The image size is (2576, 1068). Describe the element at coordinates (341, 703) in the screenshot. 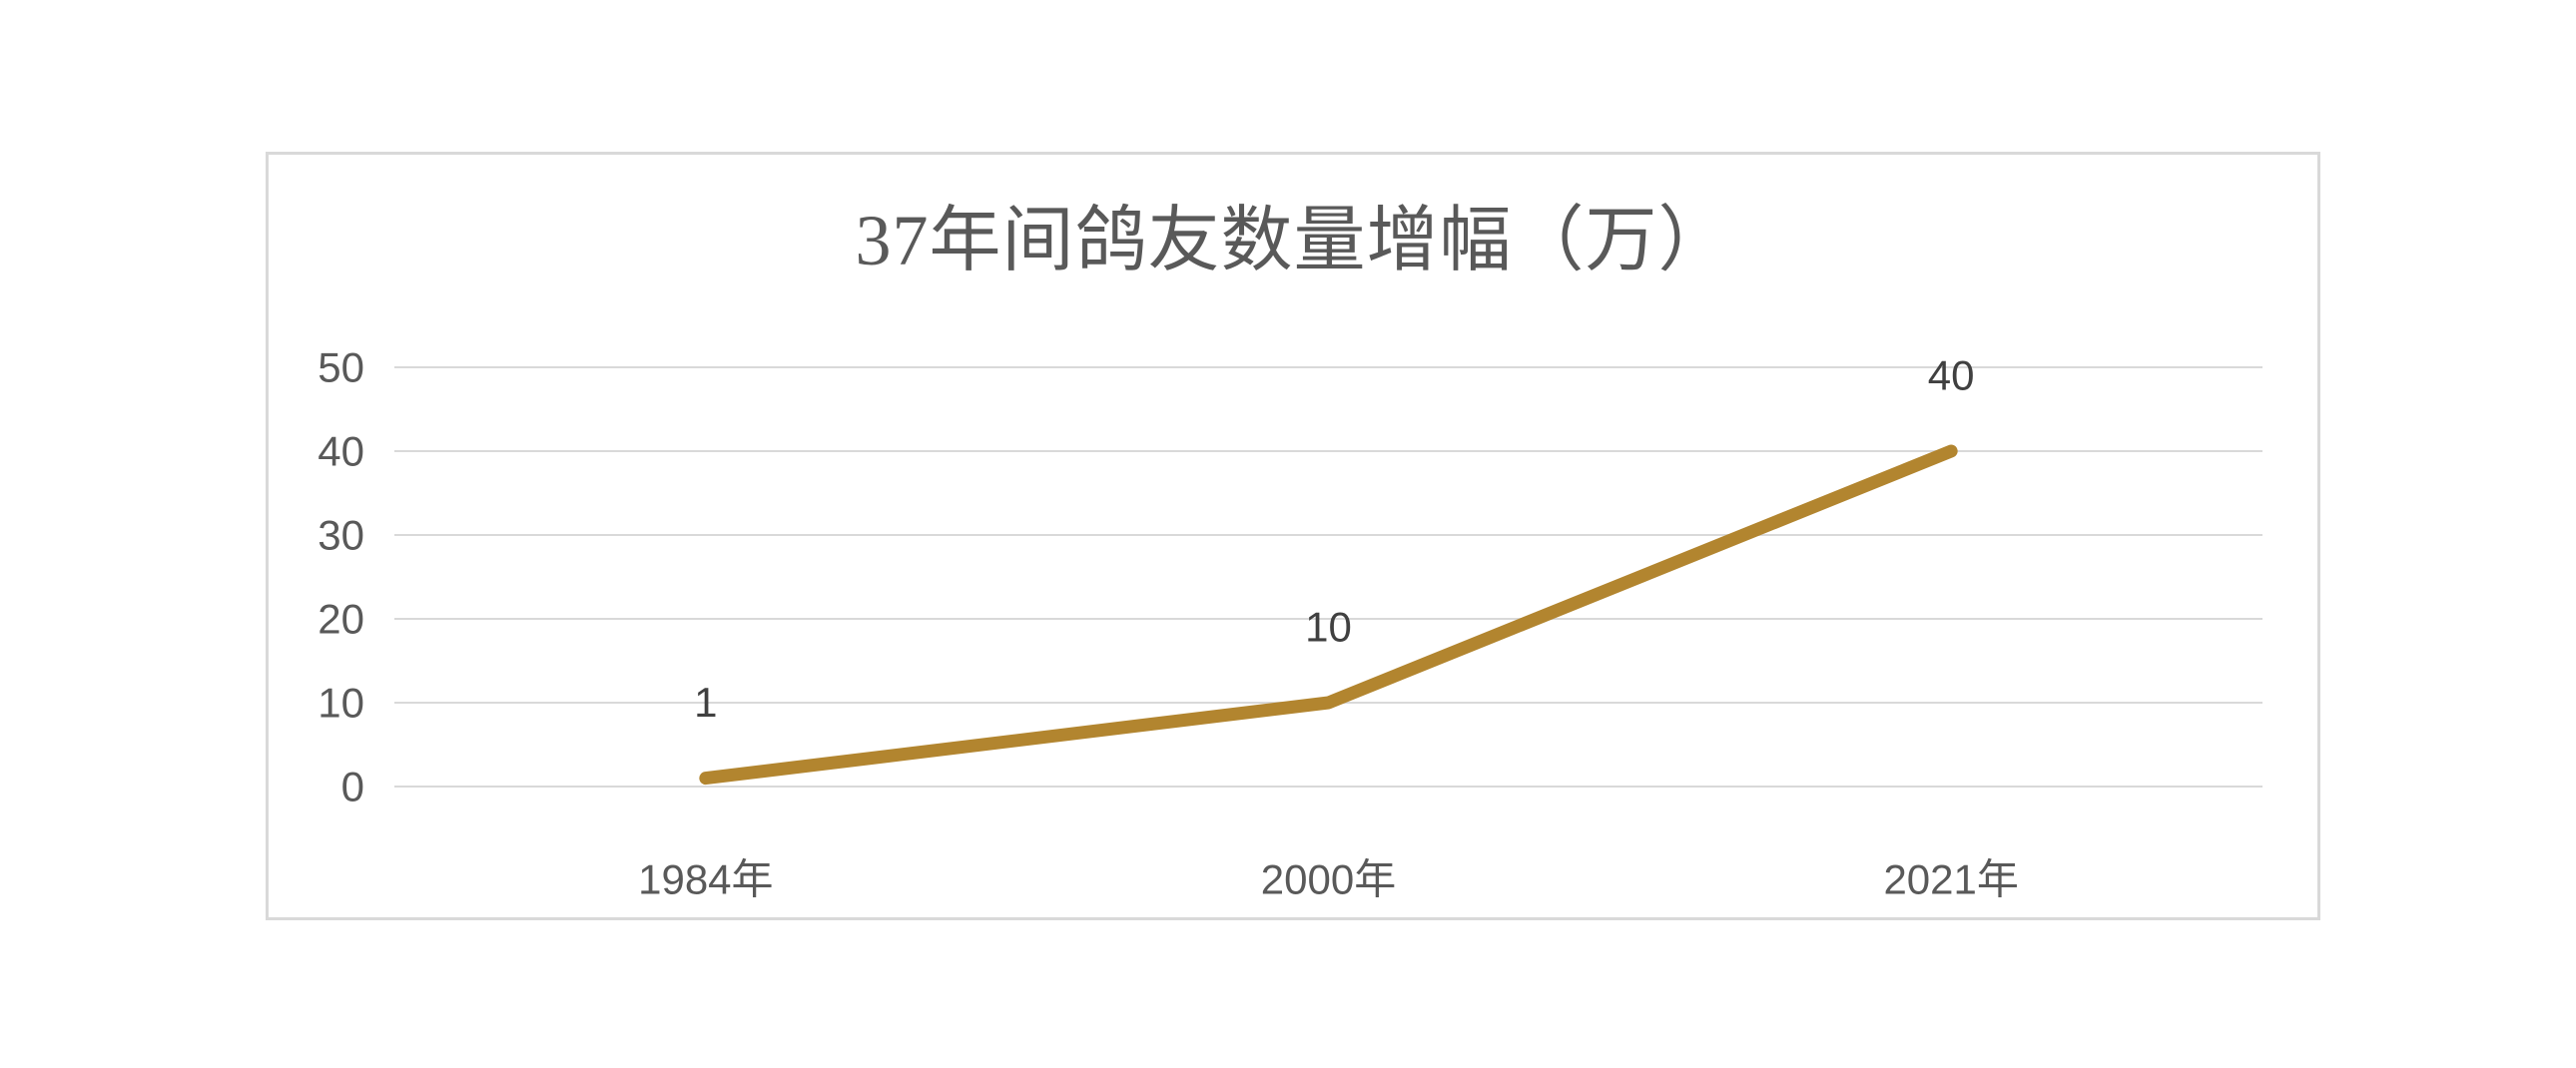

I see `y-tick-label-10: 10` at that location.